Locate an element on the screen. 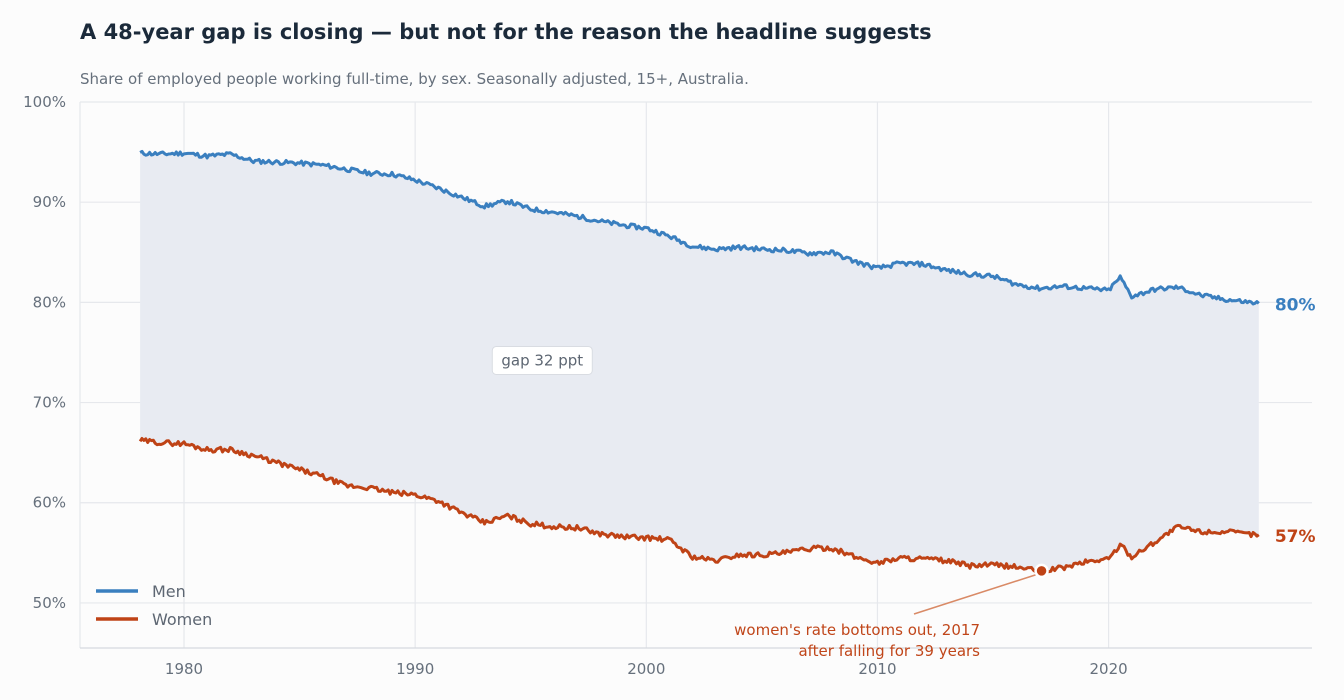 Image resolution: width=1344 pixels, height=700 pixels. gap-label-text: gap 32 ppt is located at coordinates (542, 360).